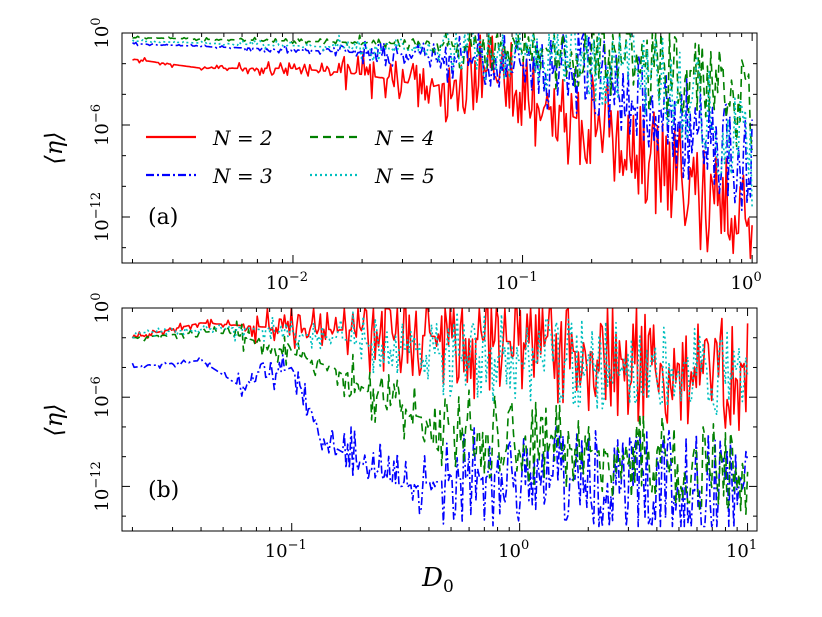 Image resolution: width=822 pixels, height=617 pixels. I want to click on panel-b-ylabel: ⟨η⟩, so click(54, 419).